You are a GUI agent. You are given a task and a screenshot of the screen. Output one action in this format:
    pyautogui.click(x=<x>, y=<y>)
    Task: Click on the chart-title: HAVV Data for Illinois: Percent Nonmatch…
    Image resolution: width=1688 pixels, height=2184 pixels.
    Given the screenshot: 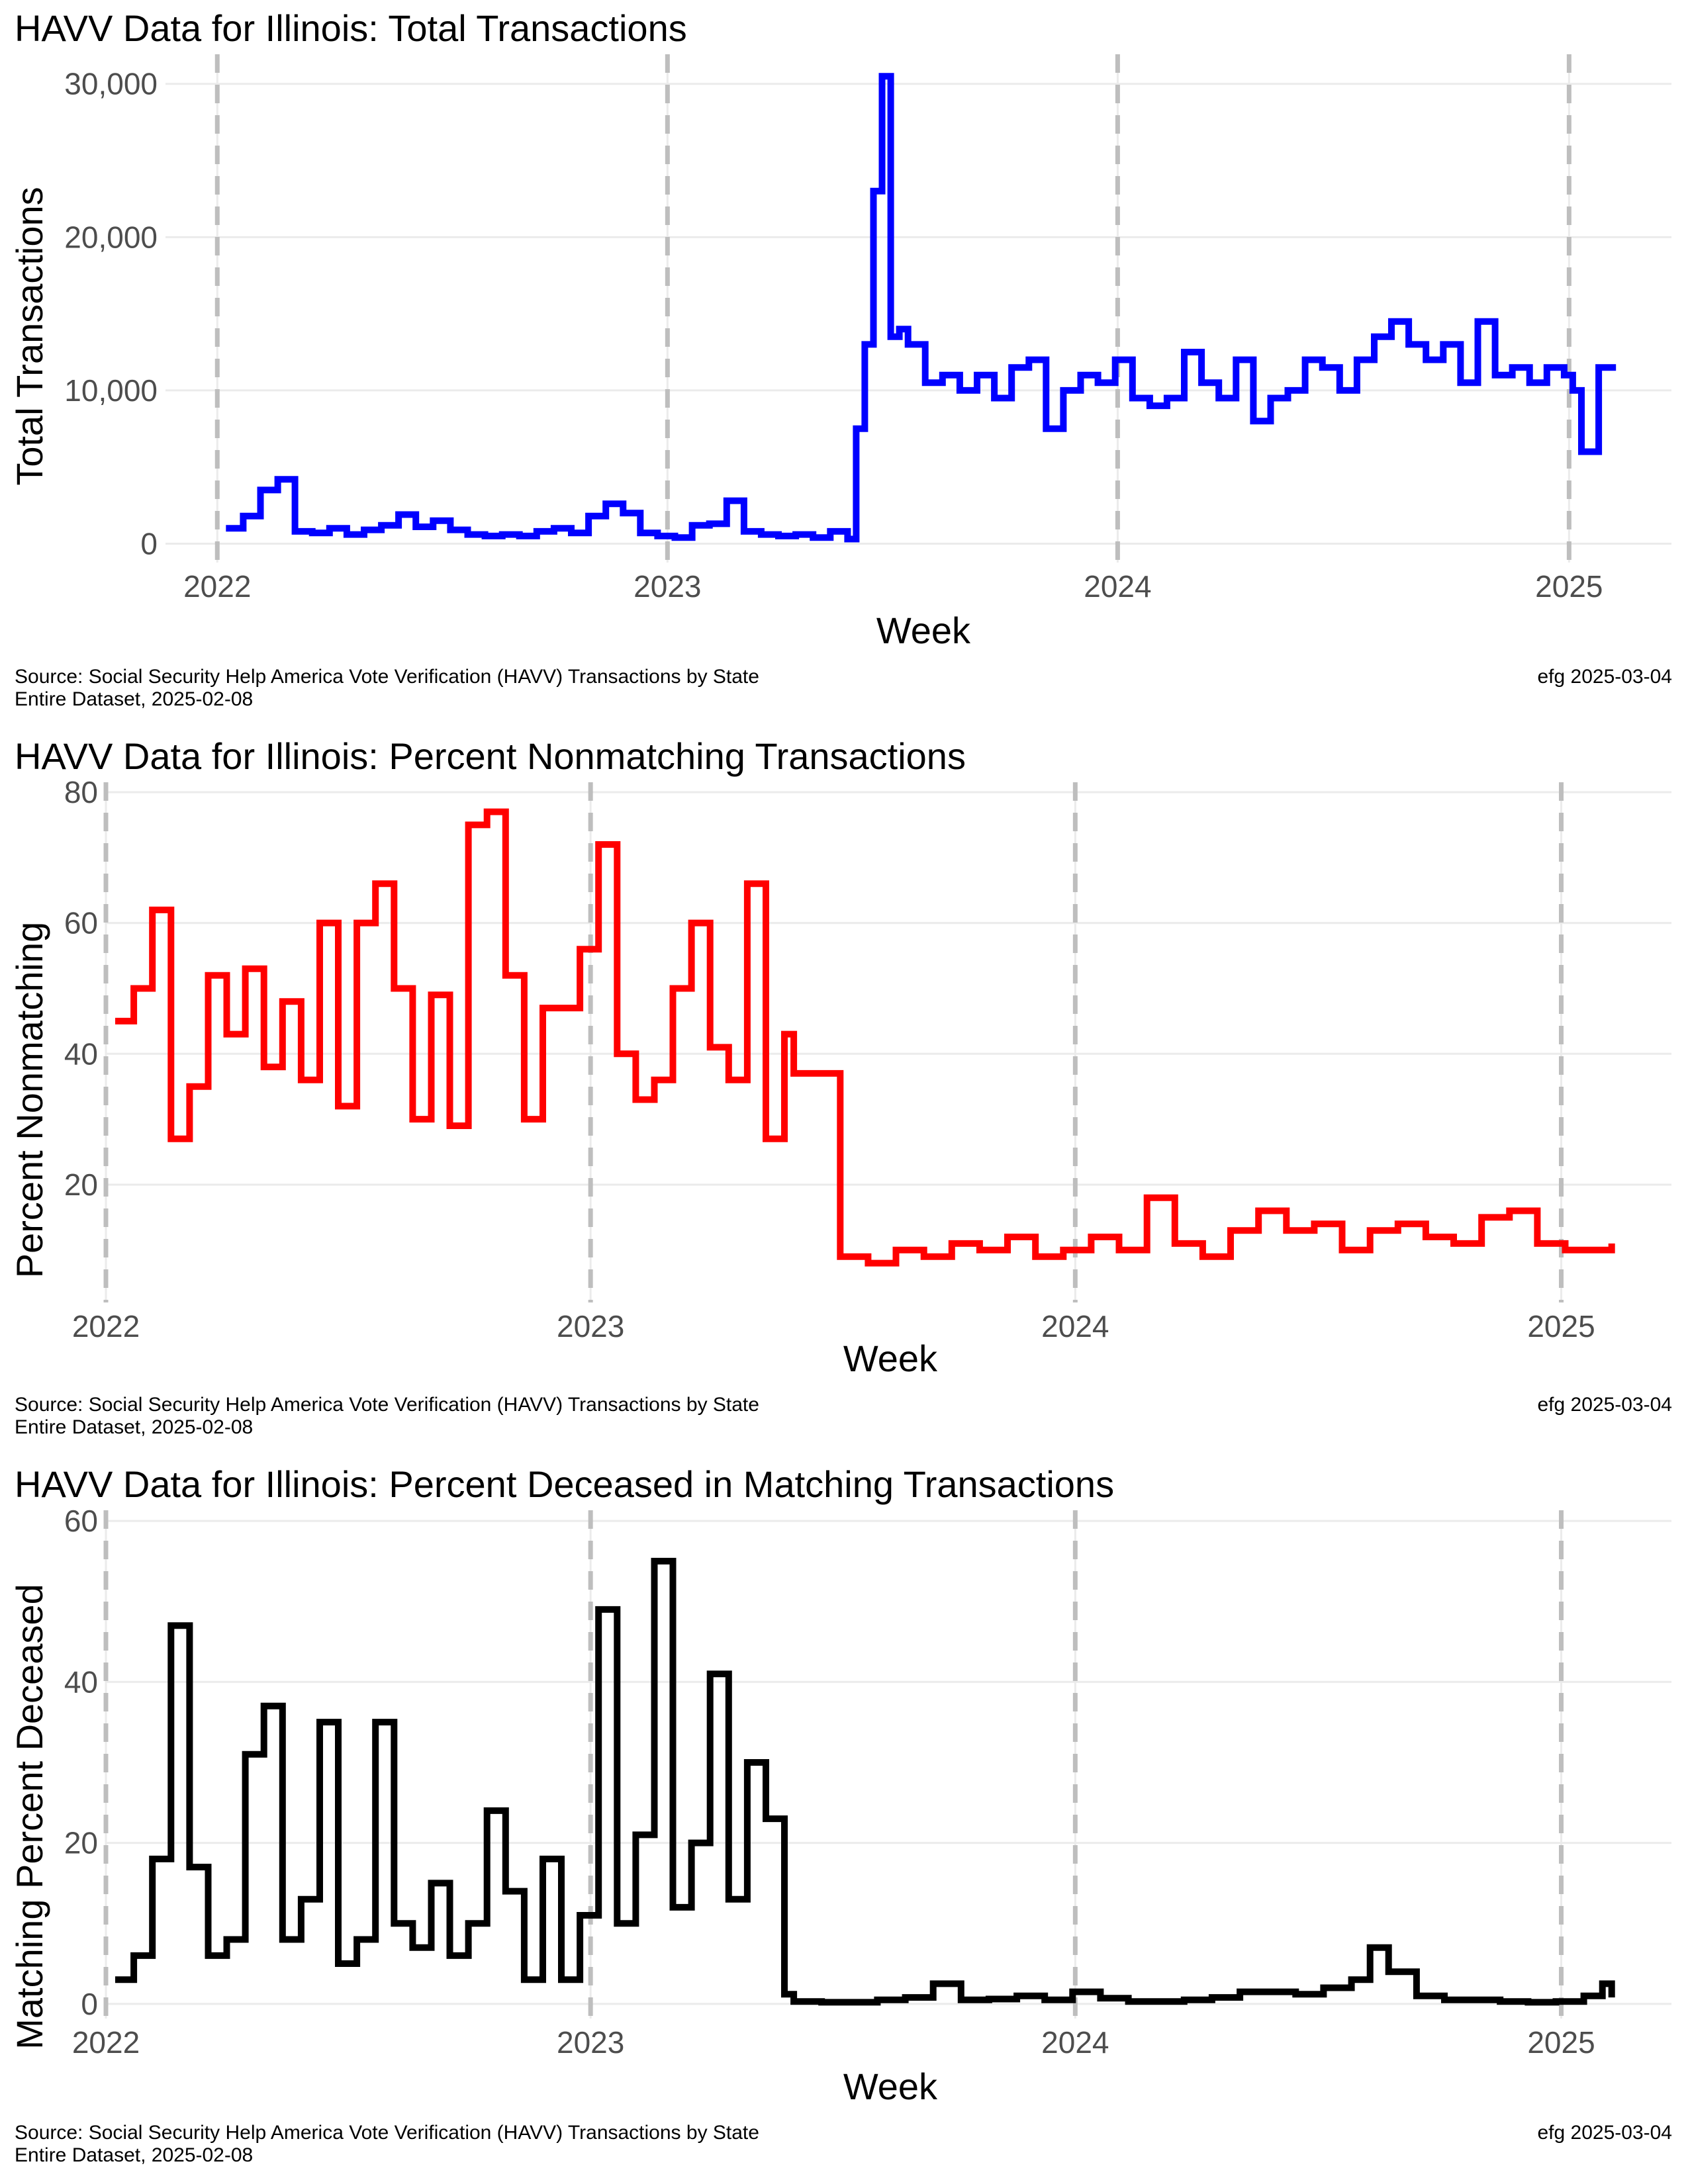 What is the action you would take?
    pyautogui.click(x=490, y=756)
    